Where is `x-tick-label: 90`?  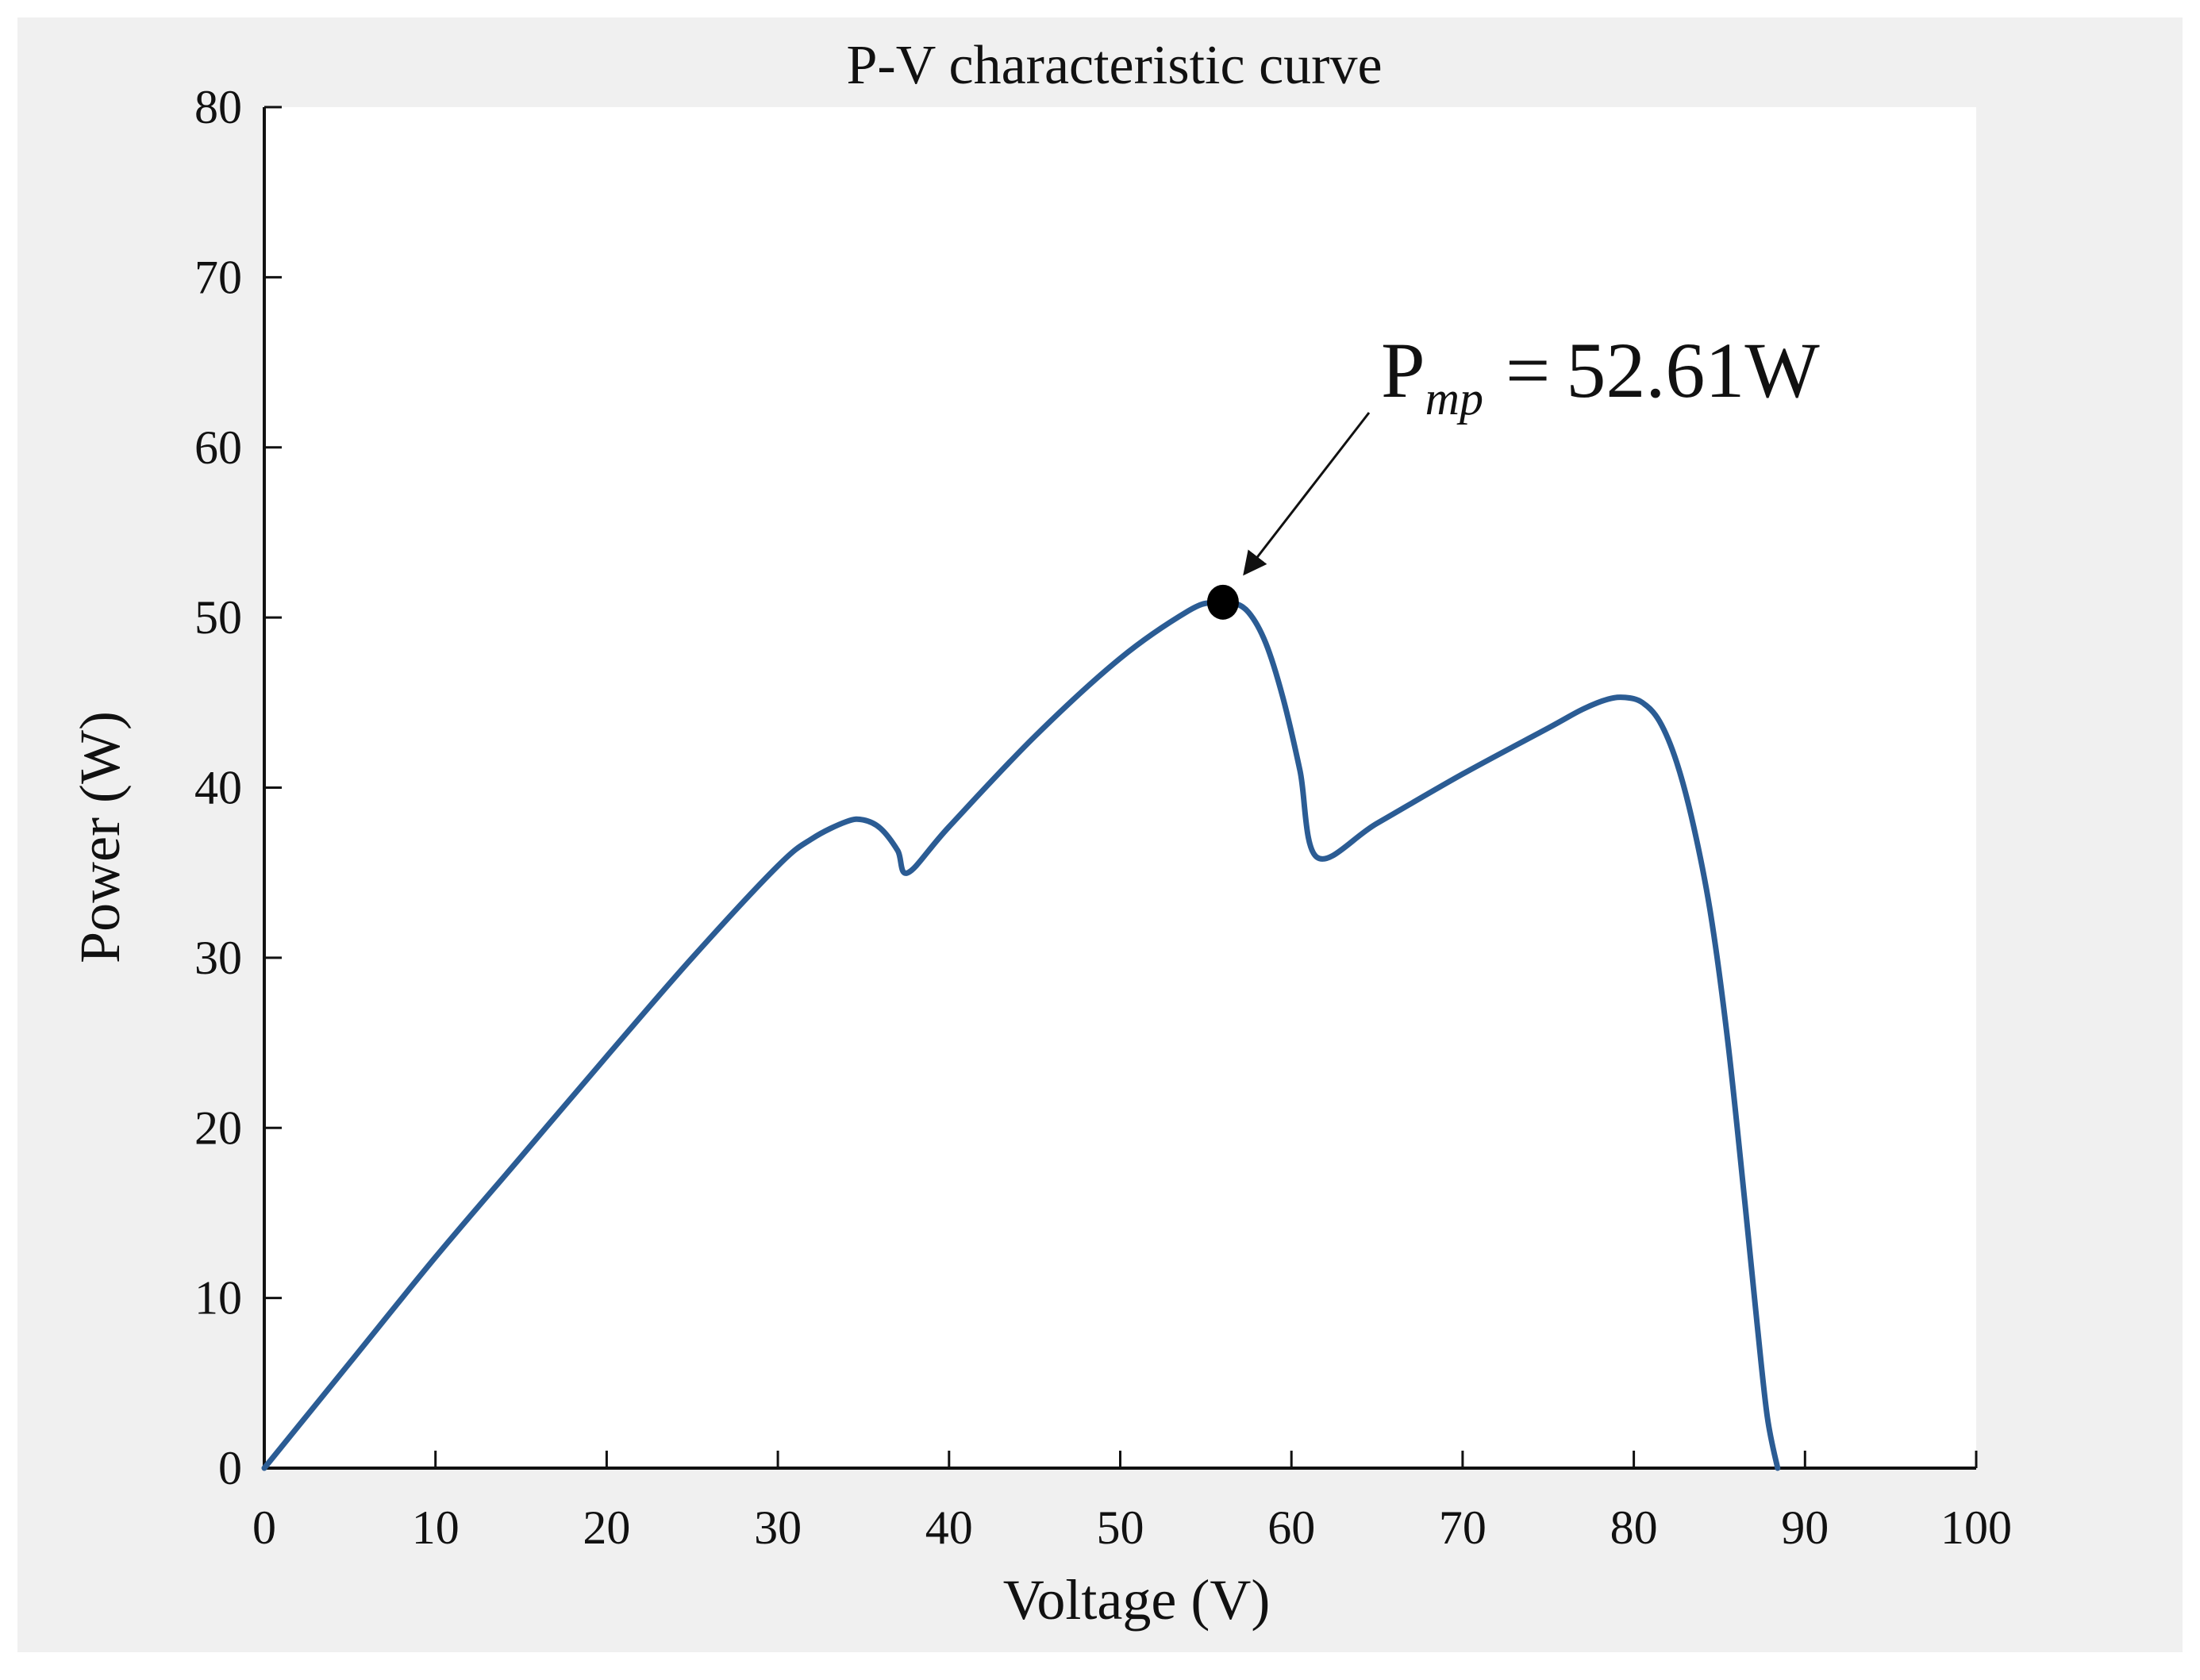 x-tick-label: 90 is located at coordinates (1805, 1527).